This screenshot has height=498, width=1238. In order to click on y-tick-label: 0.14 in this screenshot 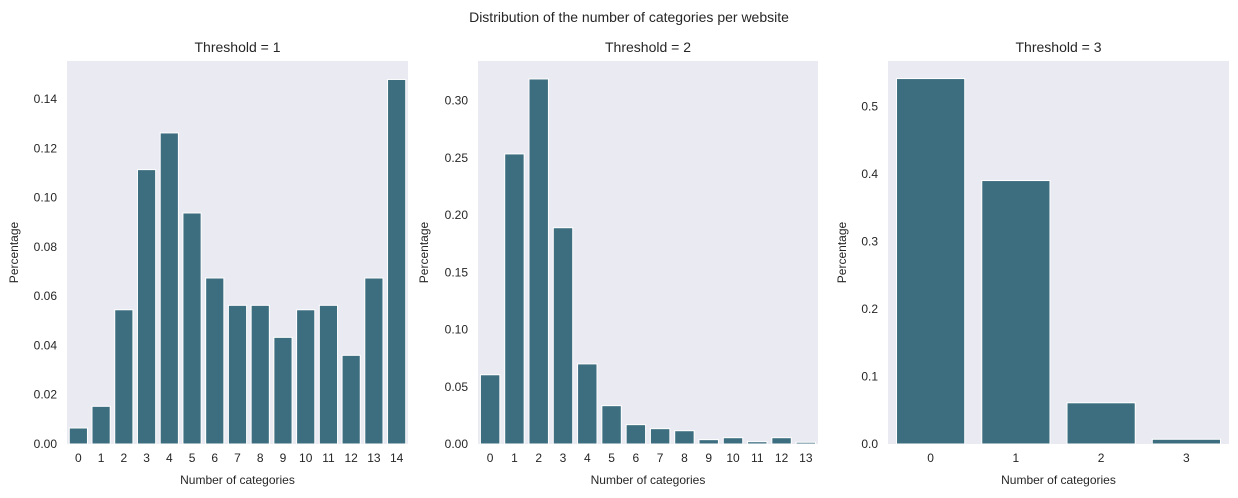, I will do `click(46, 99)`.